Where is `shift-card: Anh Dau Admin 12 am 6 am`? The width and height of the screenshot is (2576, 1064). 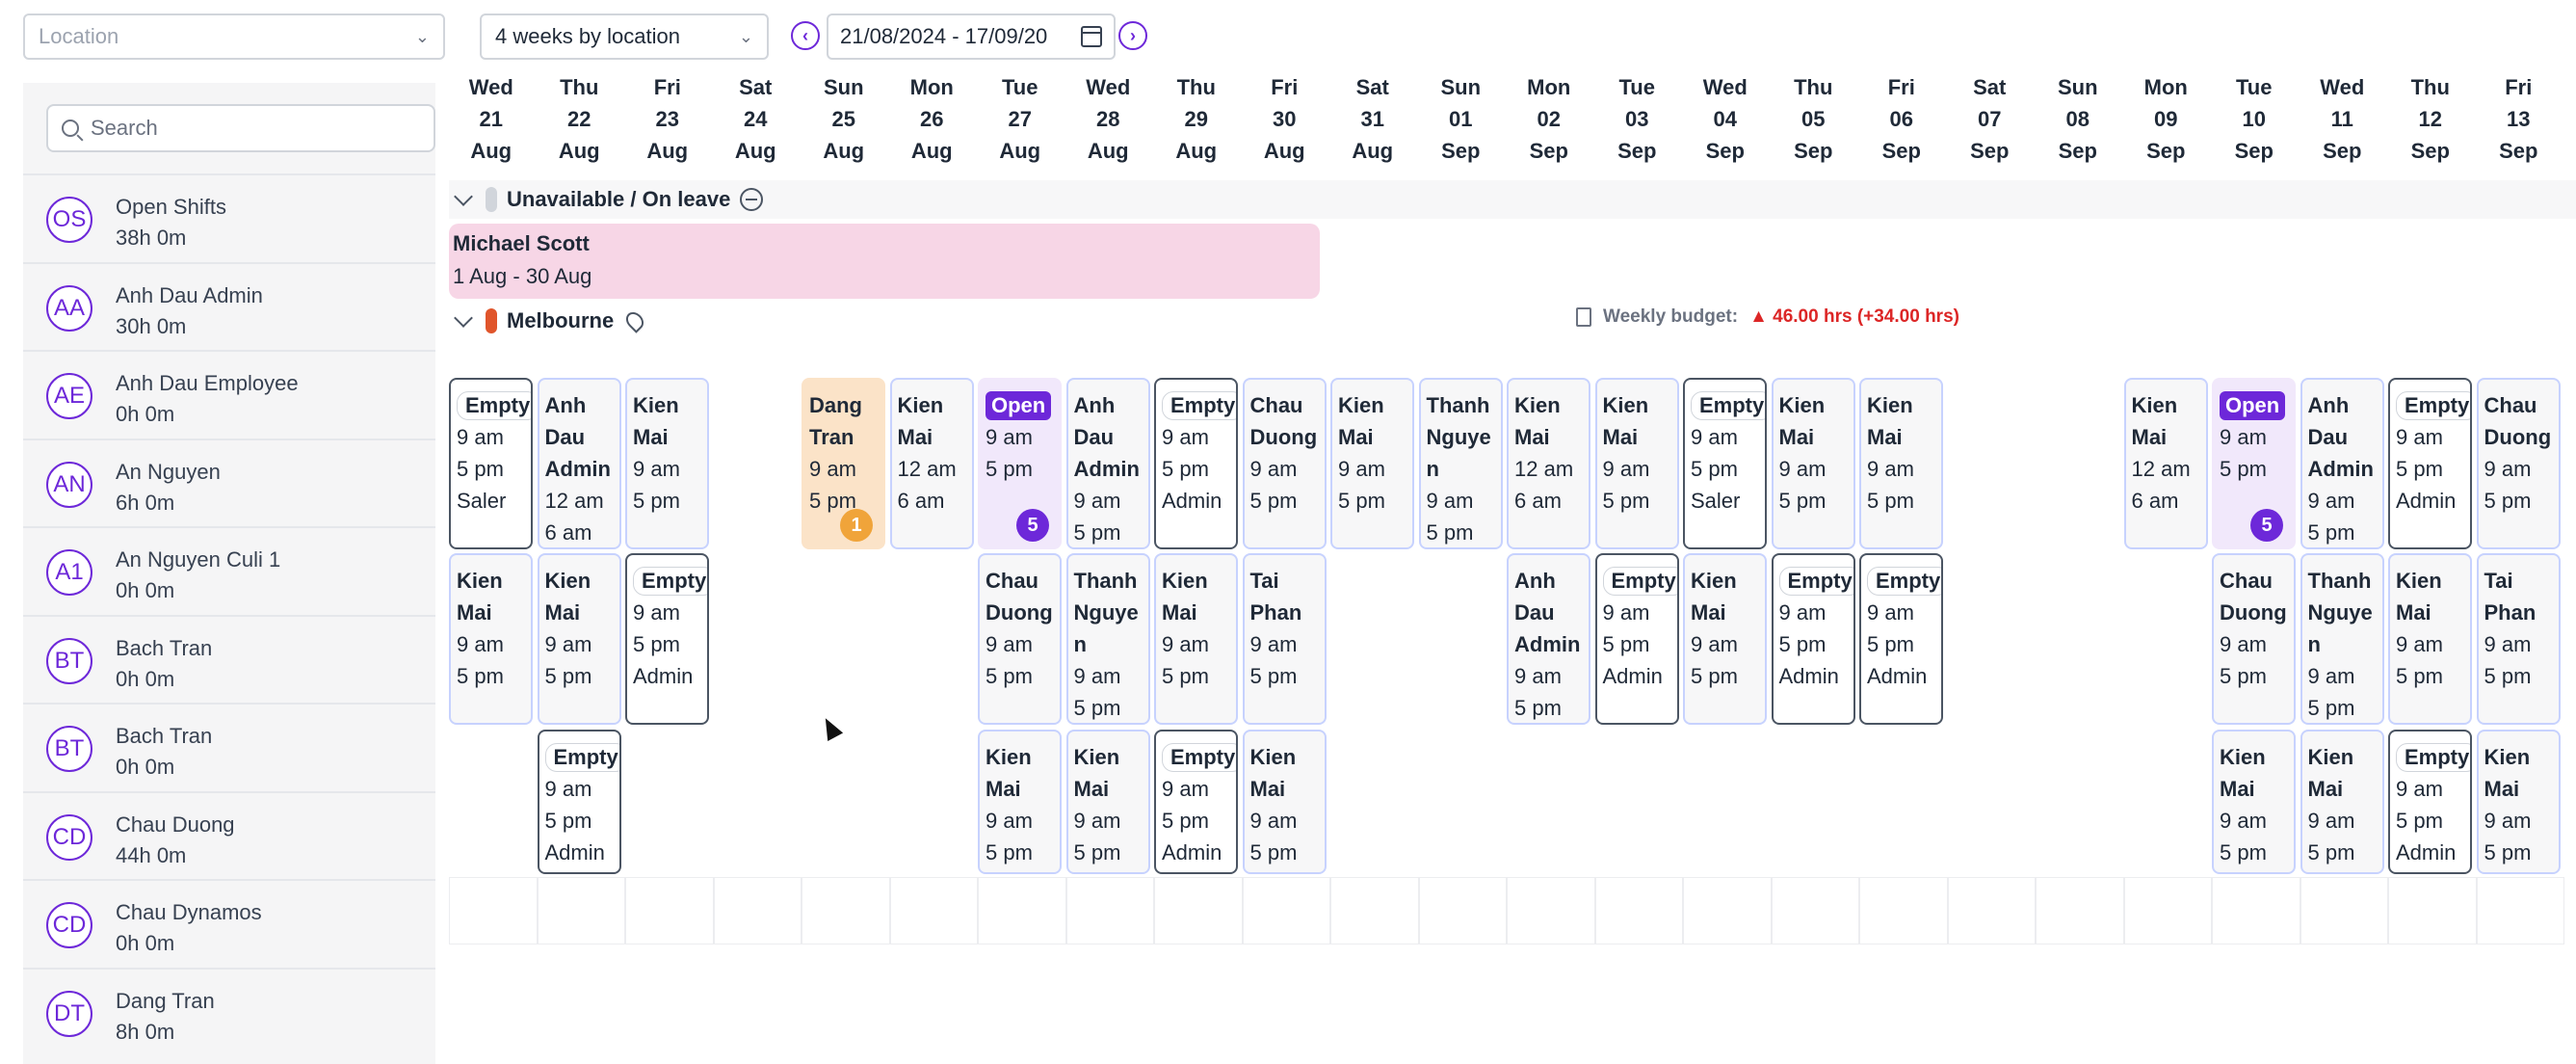 shift-card: Anh Dau Admin 12 am 6 am is located at coordinates (579, 463).